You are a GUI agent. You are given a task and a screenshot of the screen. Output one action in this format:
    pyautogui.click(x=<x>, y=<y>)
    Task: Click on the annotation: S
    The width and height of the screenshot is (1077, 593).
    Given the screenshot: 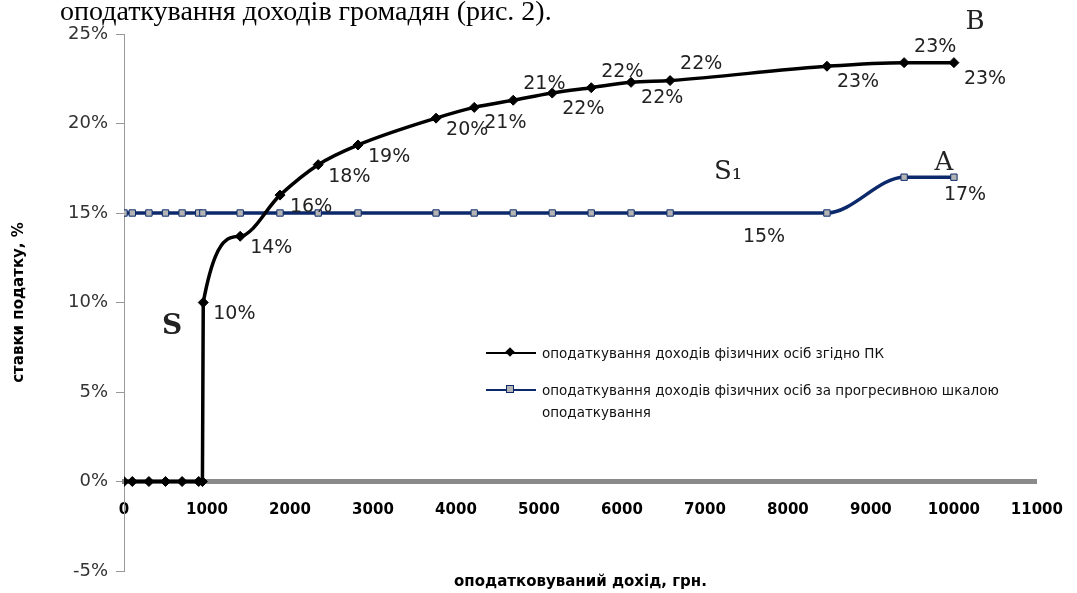 What is the action you would take?
    pyautogui.click(x=172, y=325)
    